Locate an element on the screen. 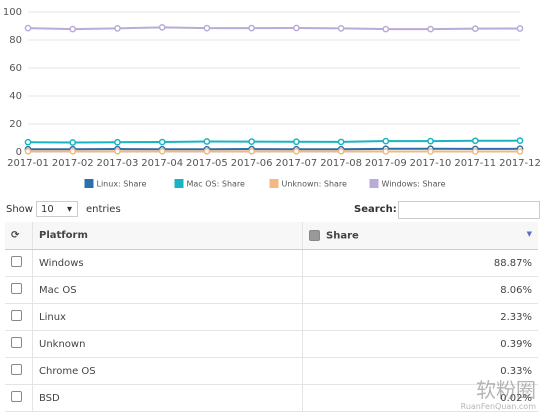  legend-label: Linux: Share is located at coordinates (122, 184).